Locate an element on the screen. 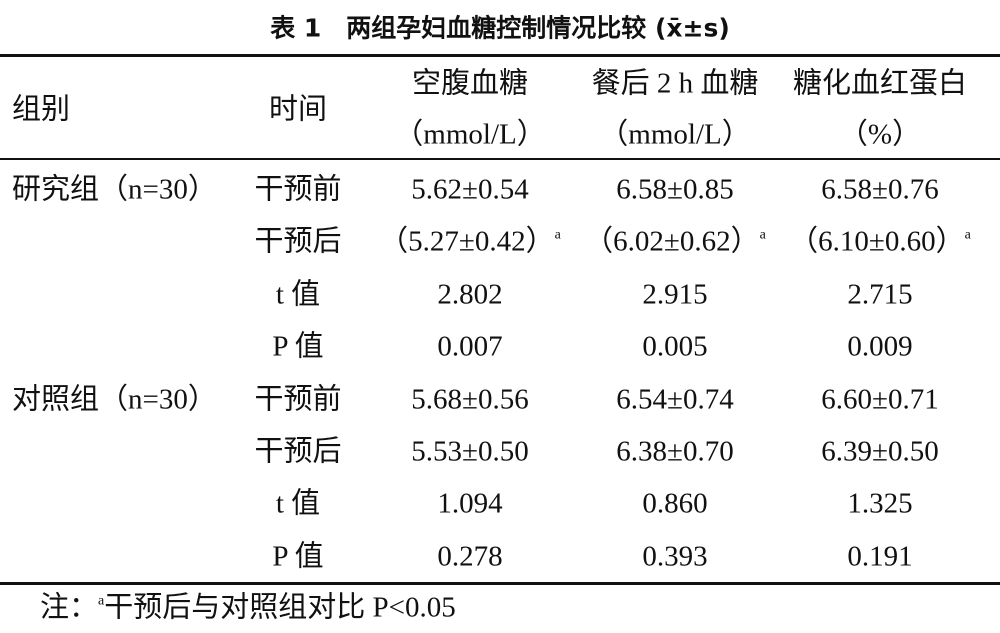  cell-text: 6.60±0.71 is located at coordinates (880, 399).